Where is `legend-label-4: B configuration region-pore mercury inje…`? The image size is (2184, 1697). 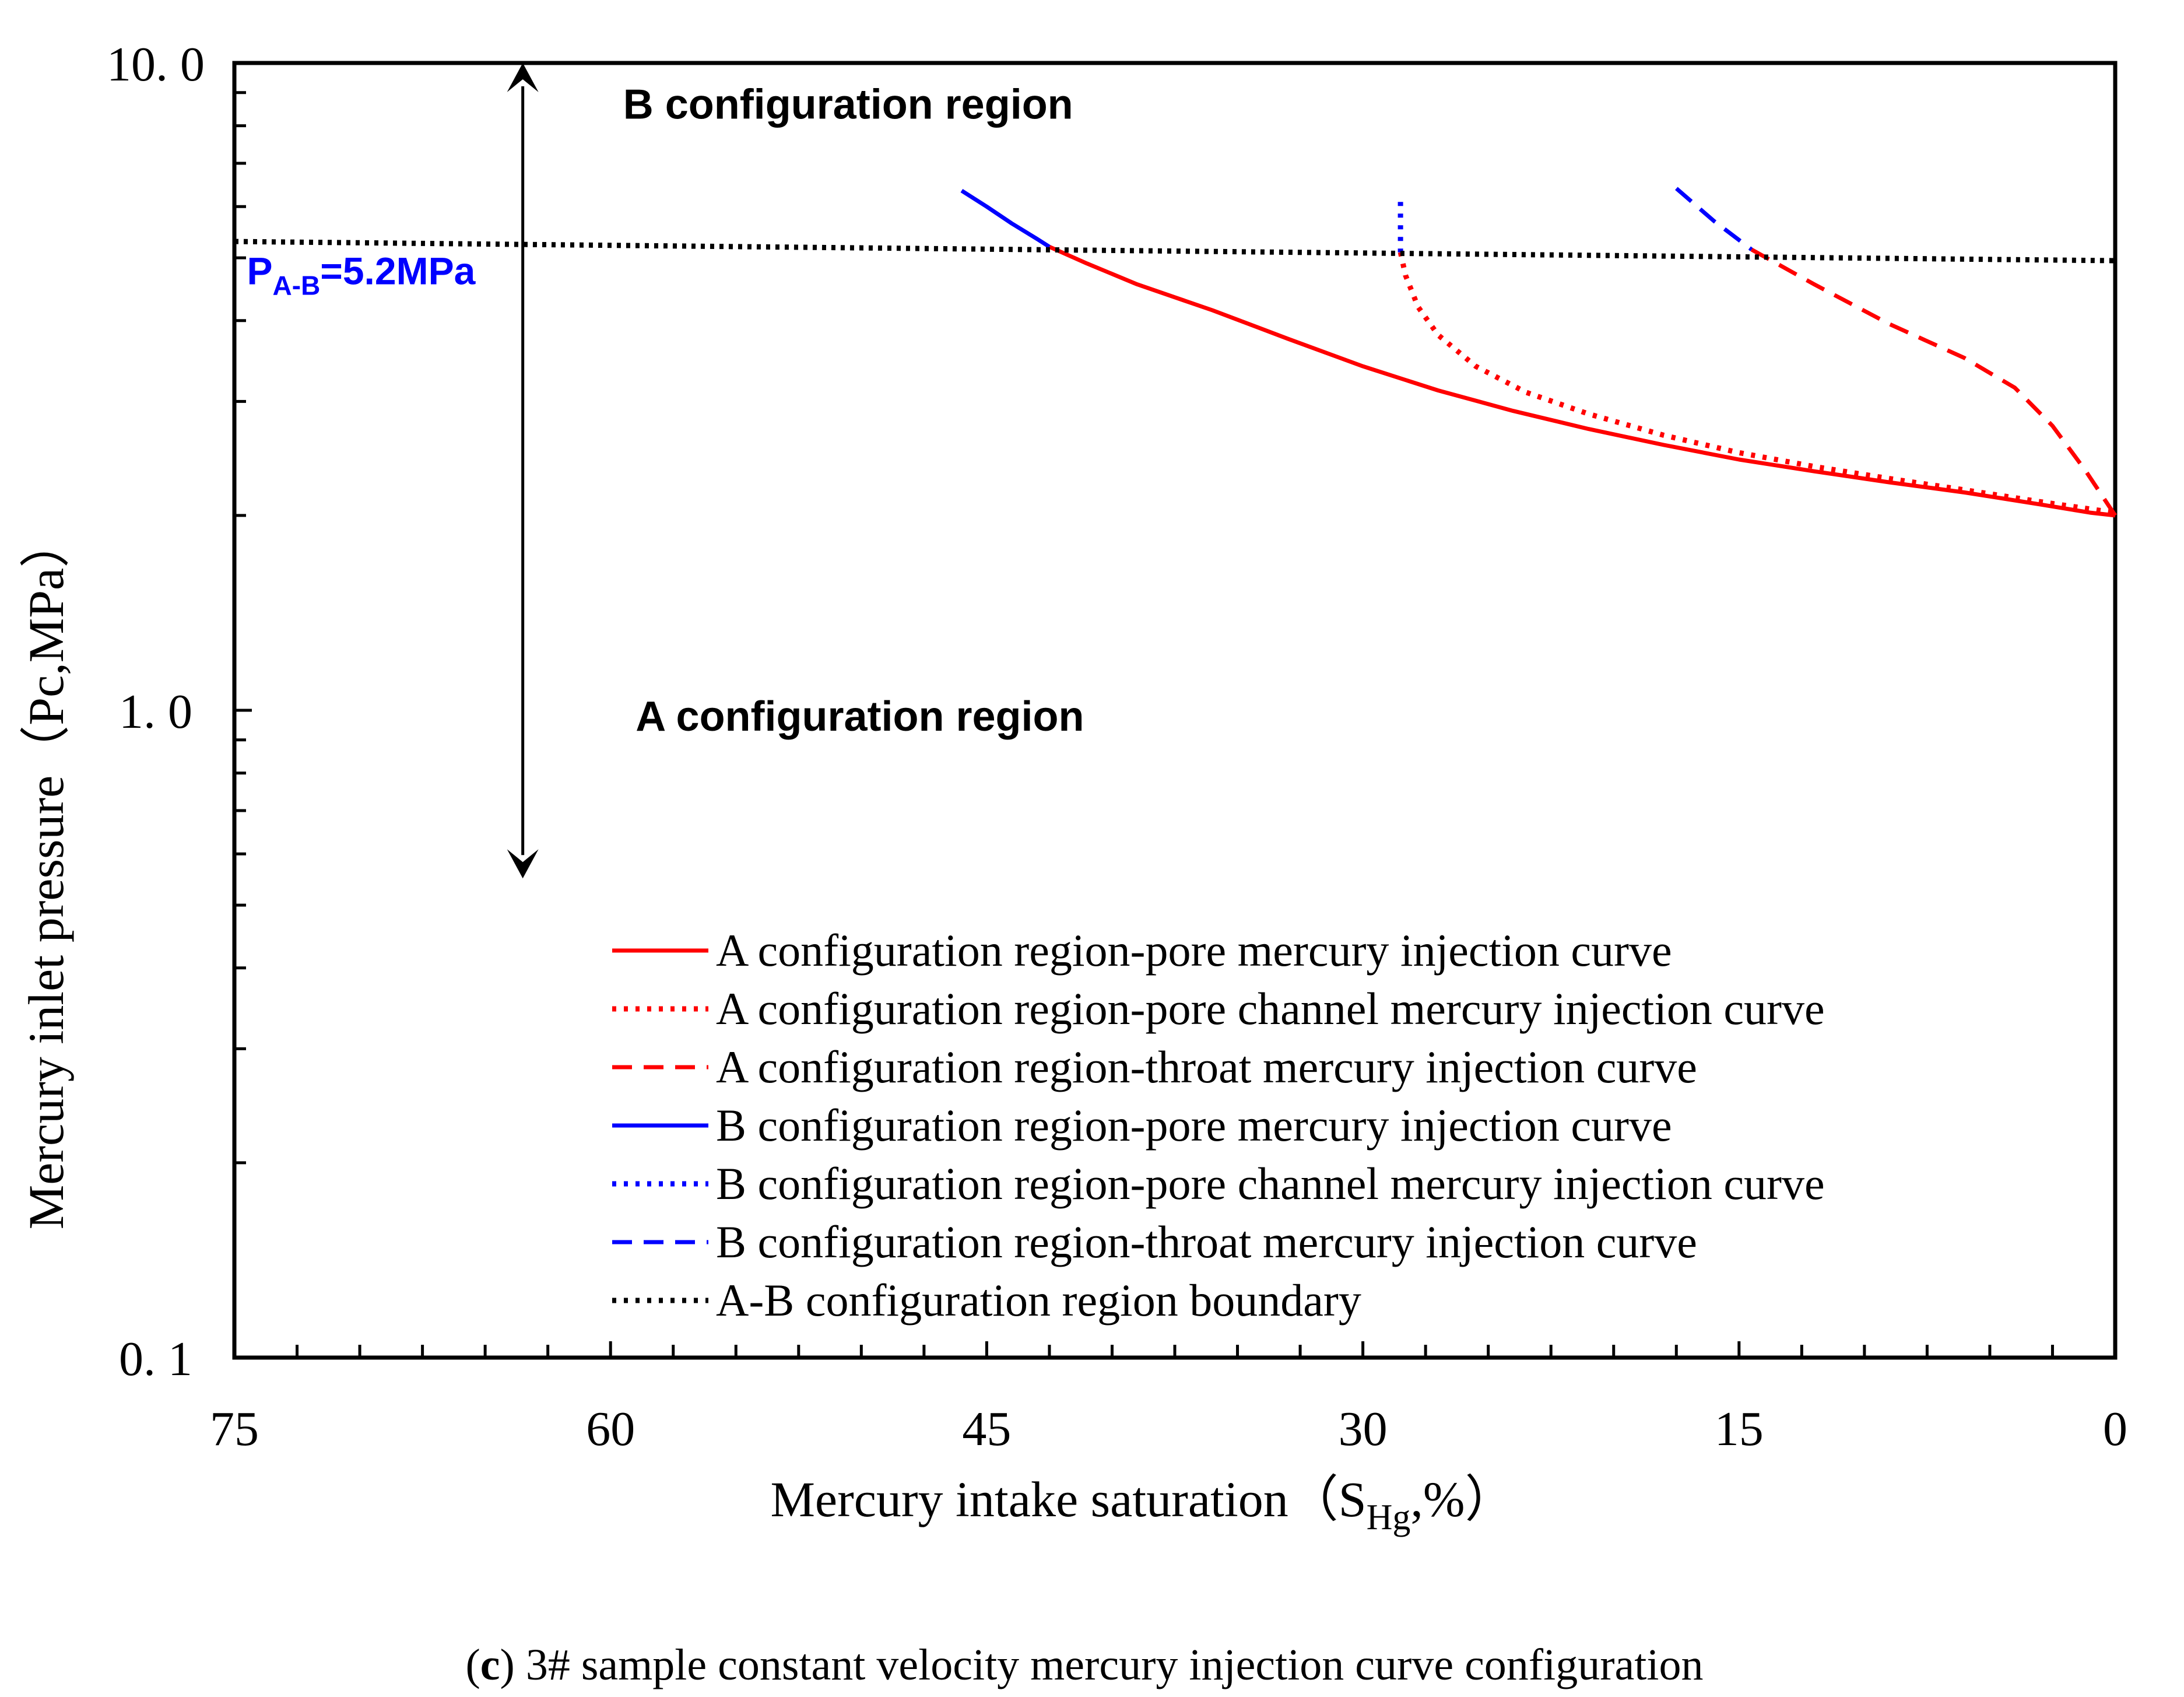
legend-label-4: B configuration region-pore mercury inje… is located at coordinates (1194, 1125).